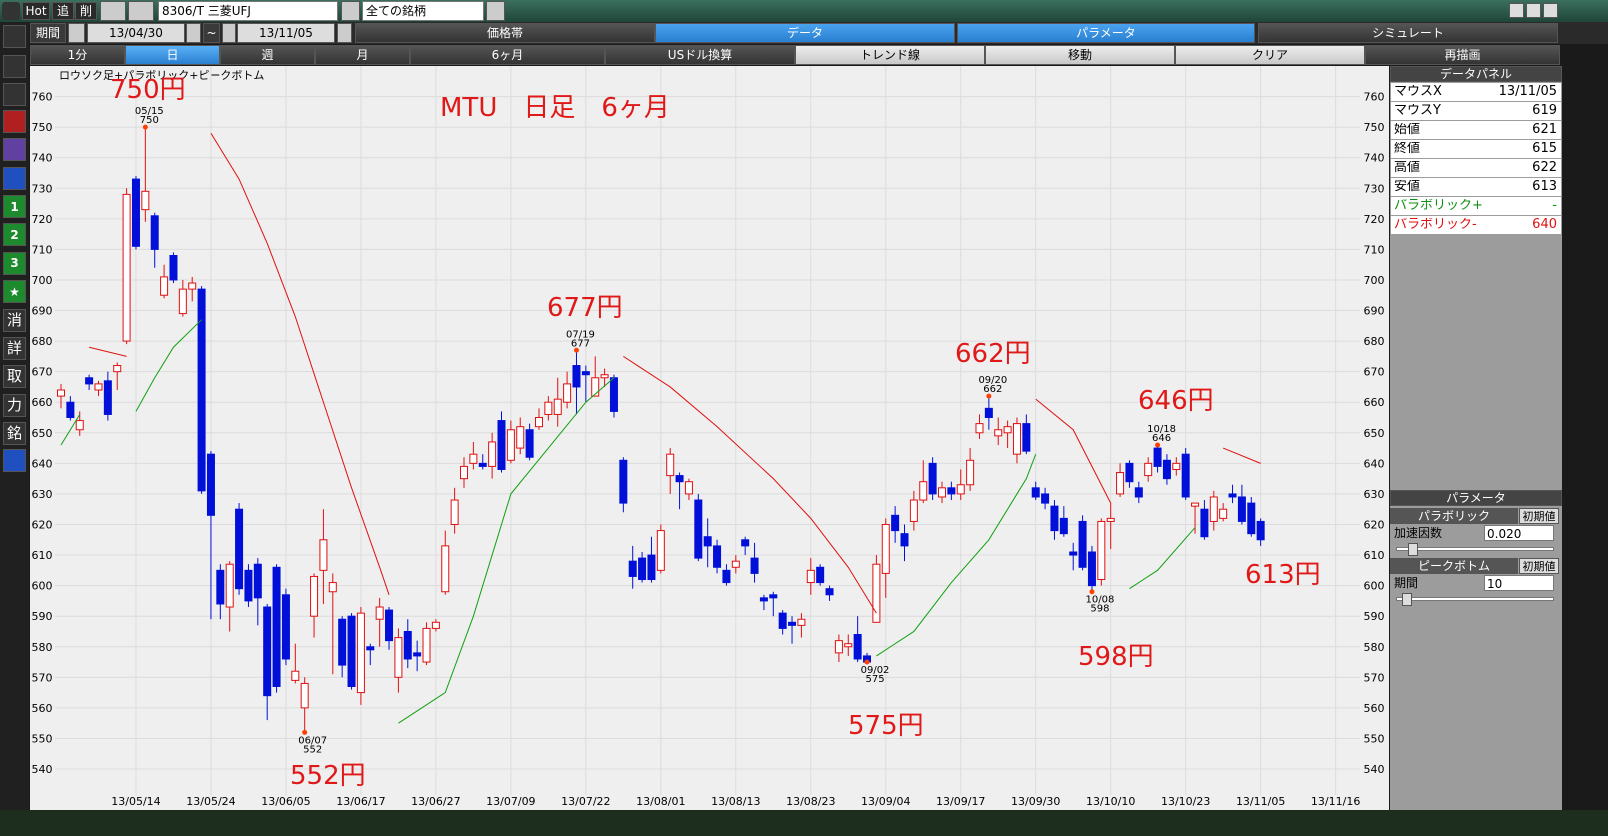 The width and height of the screenshot is (1608, 836). Describe the element at coordinates (1270, 55) in the screenshot. I see `view-button: クリア` at that location.